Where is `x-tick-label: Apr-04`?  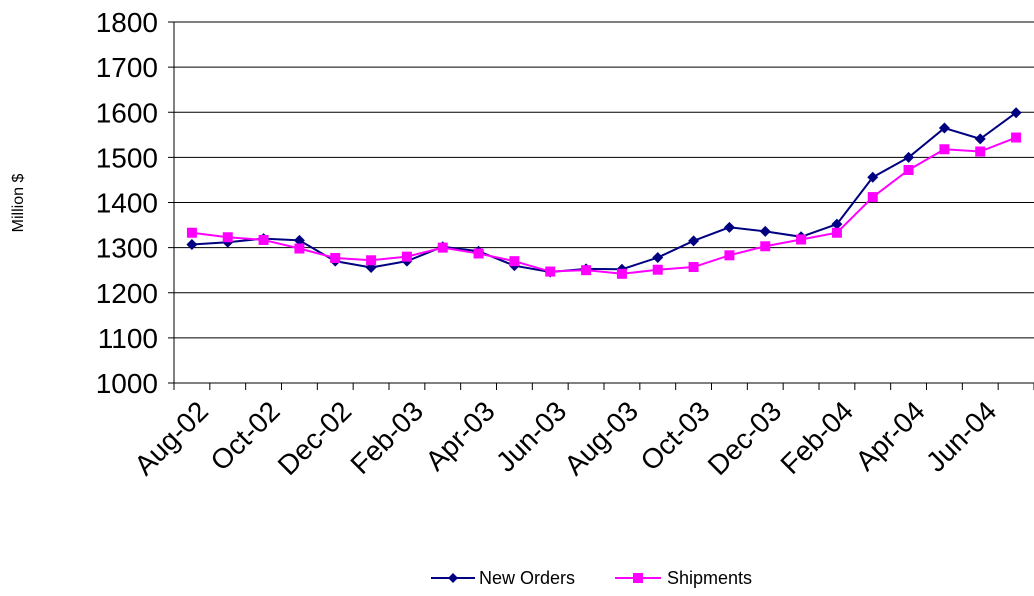
x-tick-label: Apr-04 is located at coordinates (889, 435).